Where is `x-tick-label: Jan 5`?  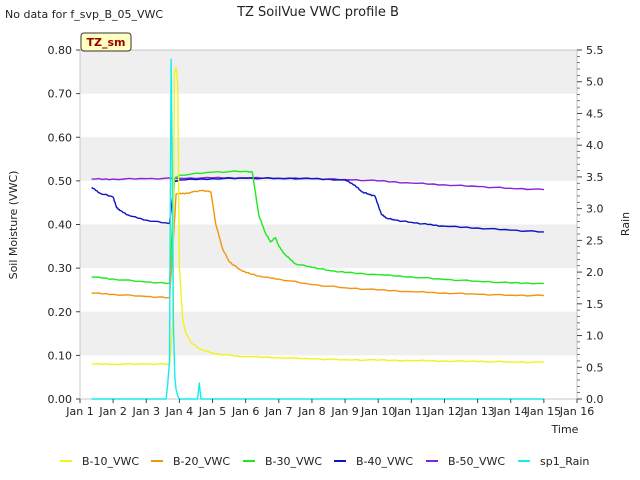
x-tick-label: Jan 5 is located at coordinates (212, 411).